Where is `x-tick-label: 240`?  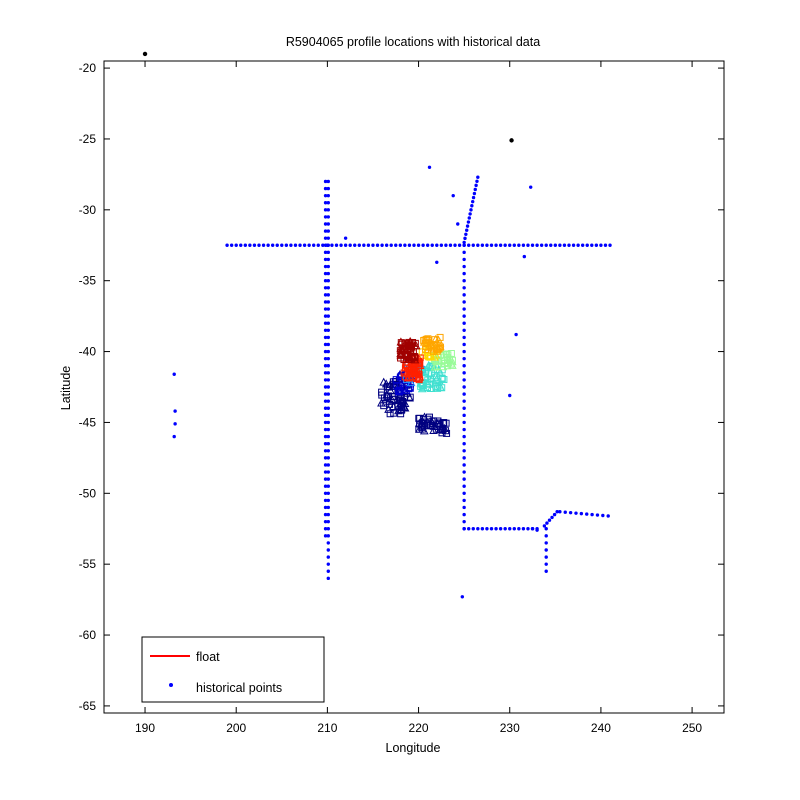
x-tick-label: 240 is located at coordinates (601, 728).